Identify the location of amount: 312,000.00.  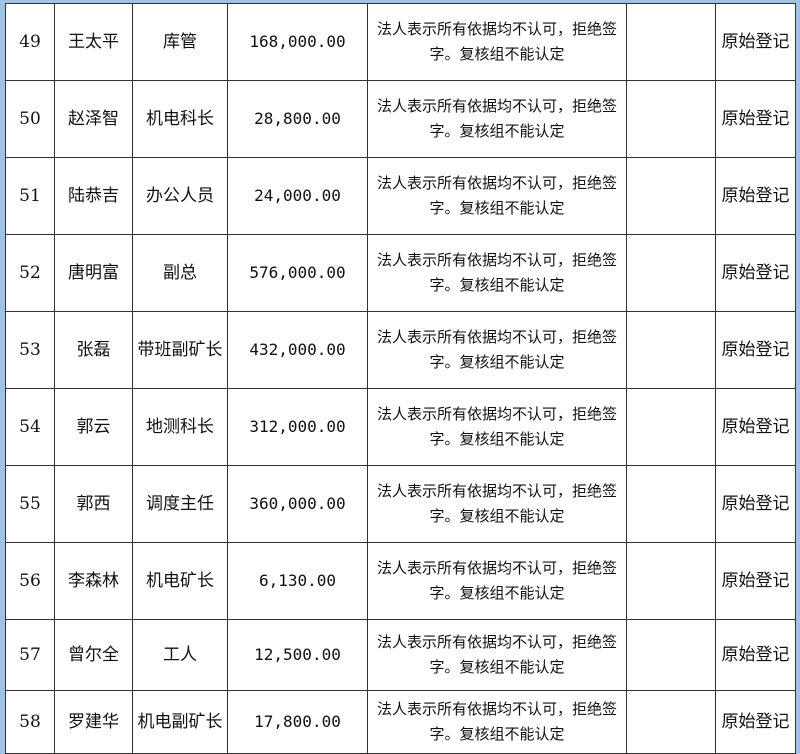
(297, 427).